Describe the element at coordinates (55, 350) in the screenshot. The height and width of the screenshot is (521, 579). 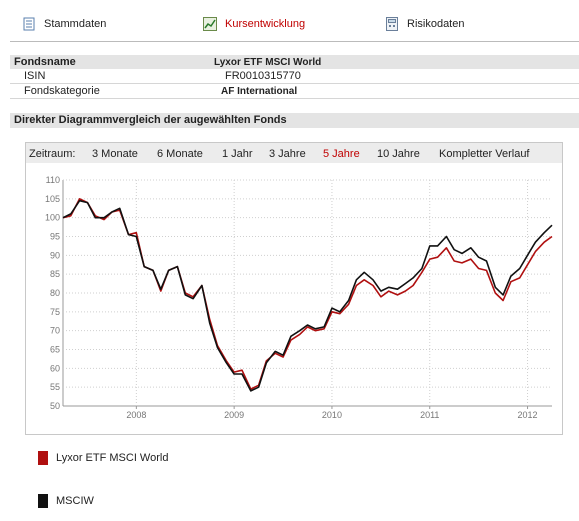
I see `y-tick-label: 65` at that location.